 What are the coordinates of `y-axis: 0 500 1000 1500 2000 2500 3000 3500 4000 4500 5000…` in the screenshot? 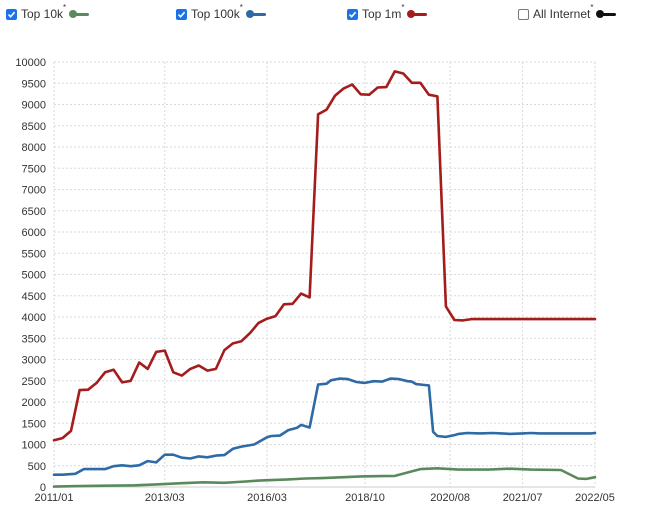 It's located at (30, 275).